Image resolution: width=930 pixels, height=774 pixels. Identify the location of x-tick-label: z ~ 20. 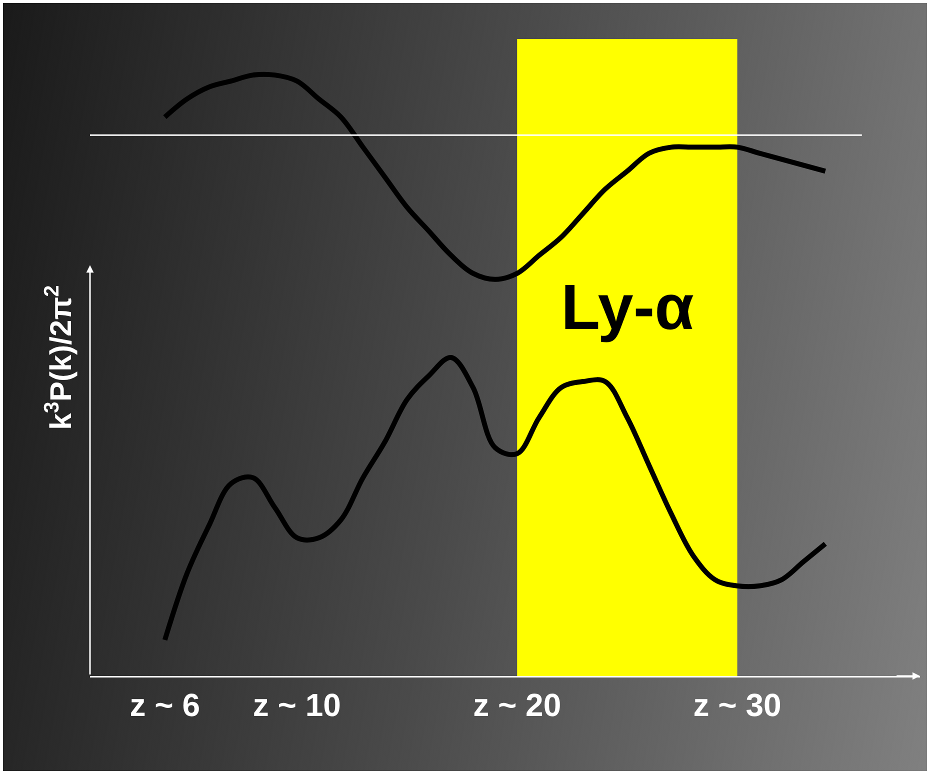
(517, 704).